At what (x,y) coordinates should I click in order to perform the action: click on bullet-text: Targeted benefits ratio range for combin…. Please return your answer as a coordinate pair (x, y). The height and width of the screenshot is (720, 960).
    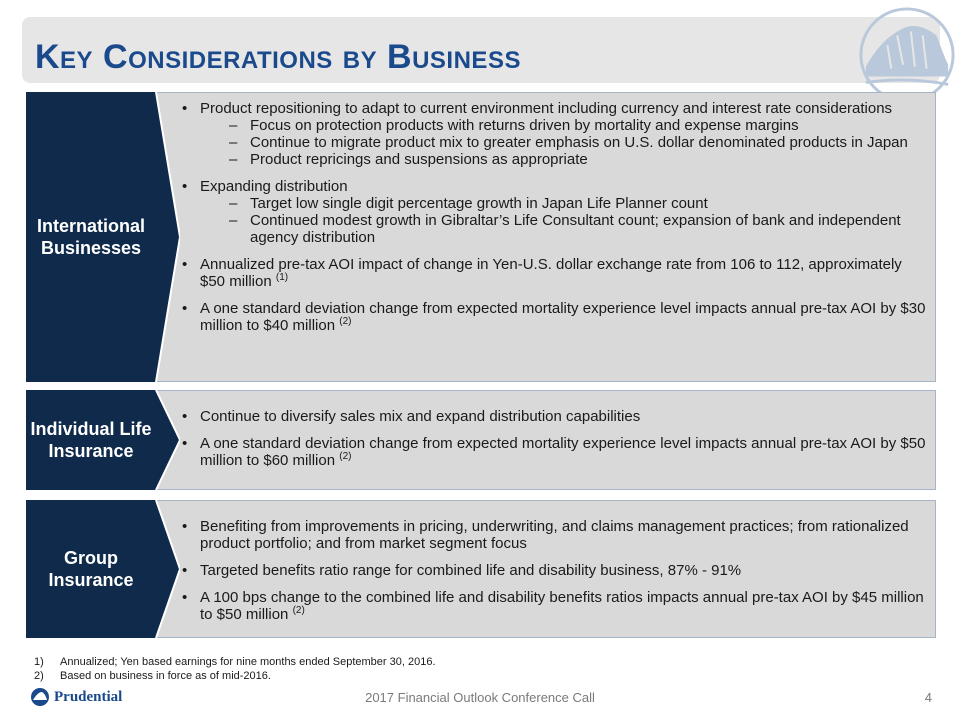
    Looking at the image, I should click on (471, 570).